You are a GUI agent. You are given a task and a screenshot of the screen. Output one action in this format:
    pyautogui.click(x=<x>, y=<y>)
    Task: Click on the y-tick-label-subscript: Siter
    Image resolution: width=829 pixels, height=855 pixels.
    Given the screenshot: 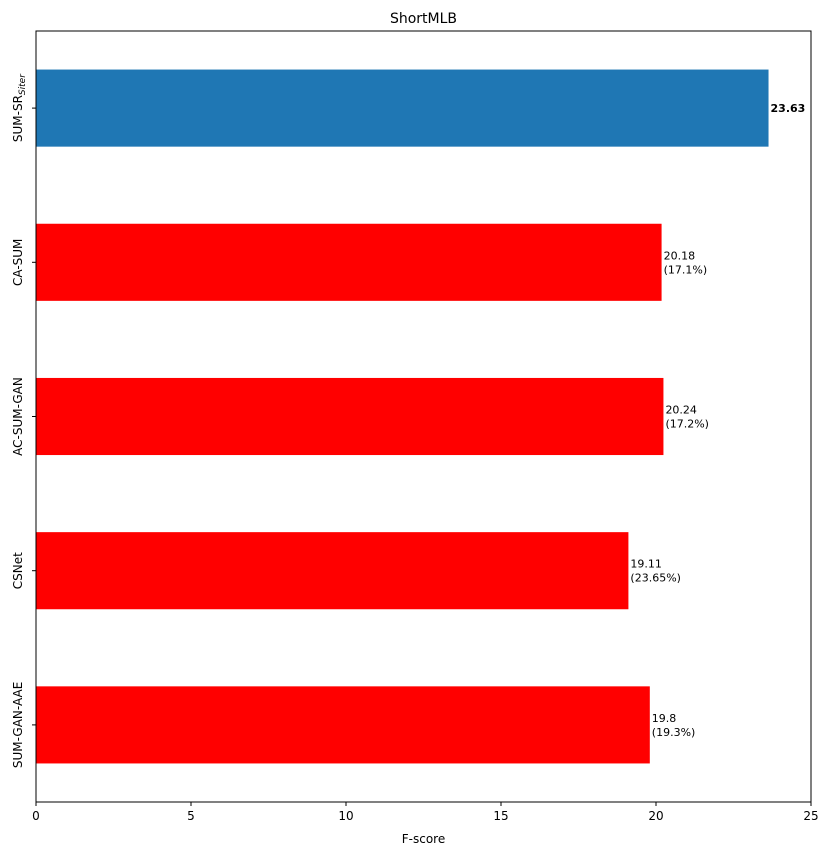 What is the action you would take?
    pyautogui.click(x=23, y=84)
    